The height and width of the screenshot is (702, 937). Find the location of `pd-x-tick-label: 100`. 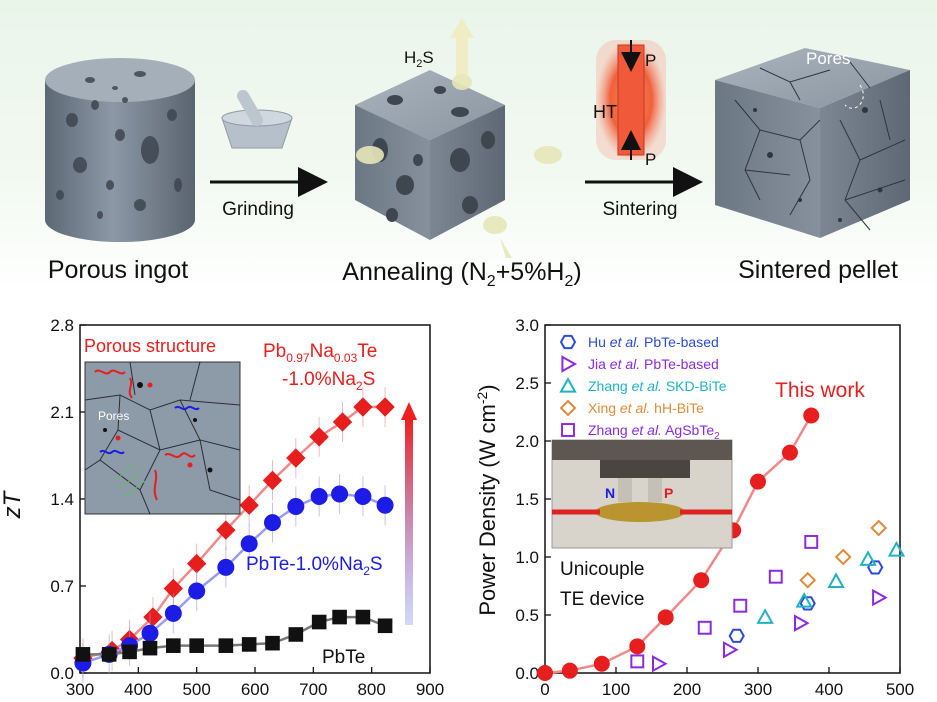

pd-x-tick-label: 100 is located at coordinates (616, 689).